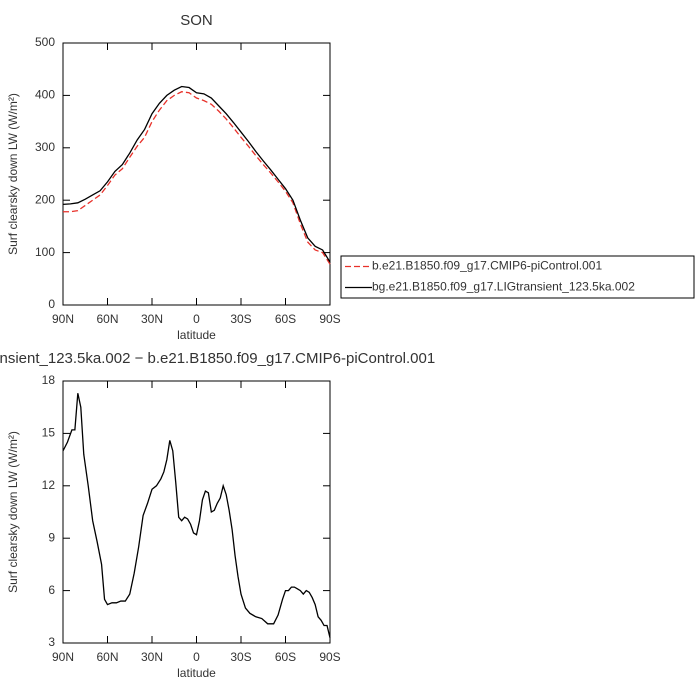  Describe the element at coordinates (196, 515) in the screenshot. I see `data-line` at that location.